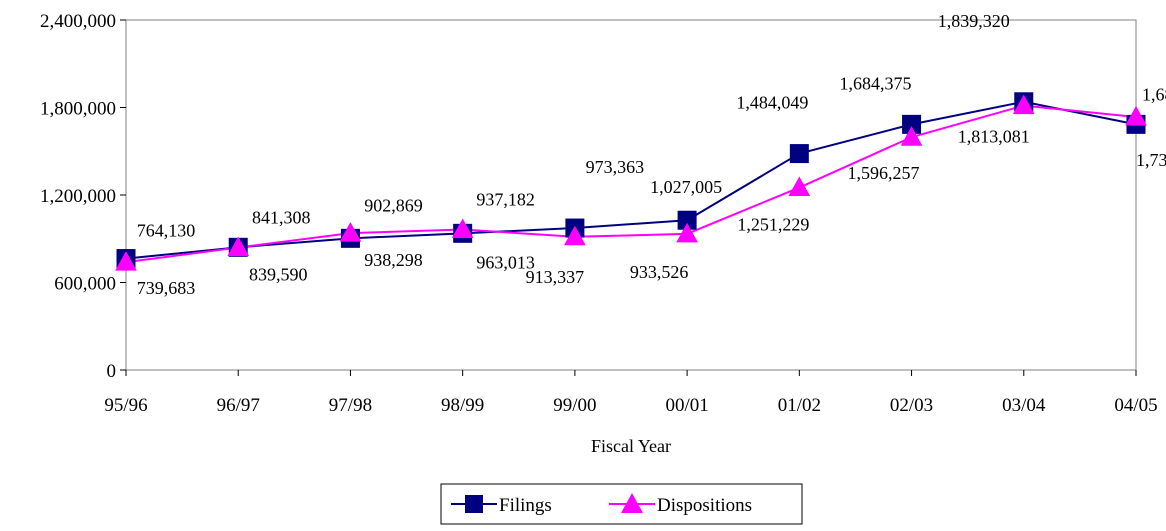  What do you see at coordinates (631, 446) in the screenshot?
I see `x-axis-title: Fiscal Year` at bounding box center [631, 446].